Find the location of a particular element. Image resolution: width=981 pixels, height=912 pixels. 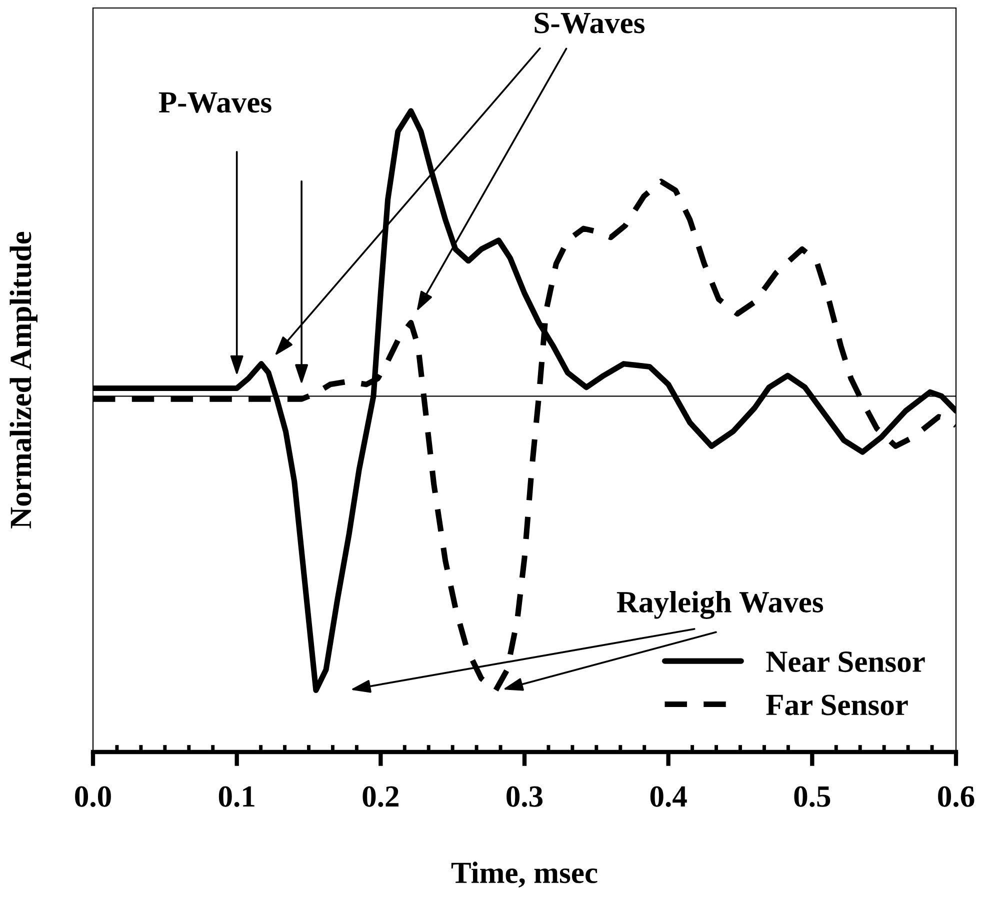

text: S-Waves is located at coordinates (589, 23).